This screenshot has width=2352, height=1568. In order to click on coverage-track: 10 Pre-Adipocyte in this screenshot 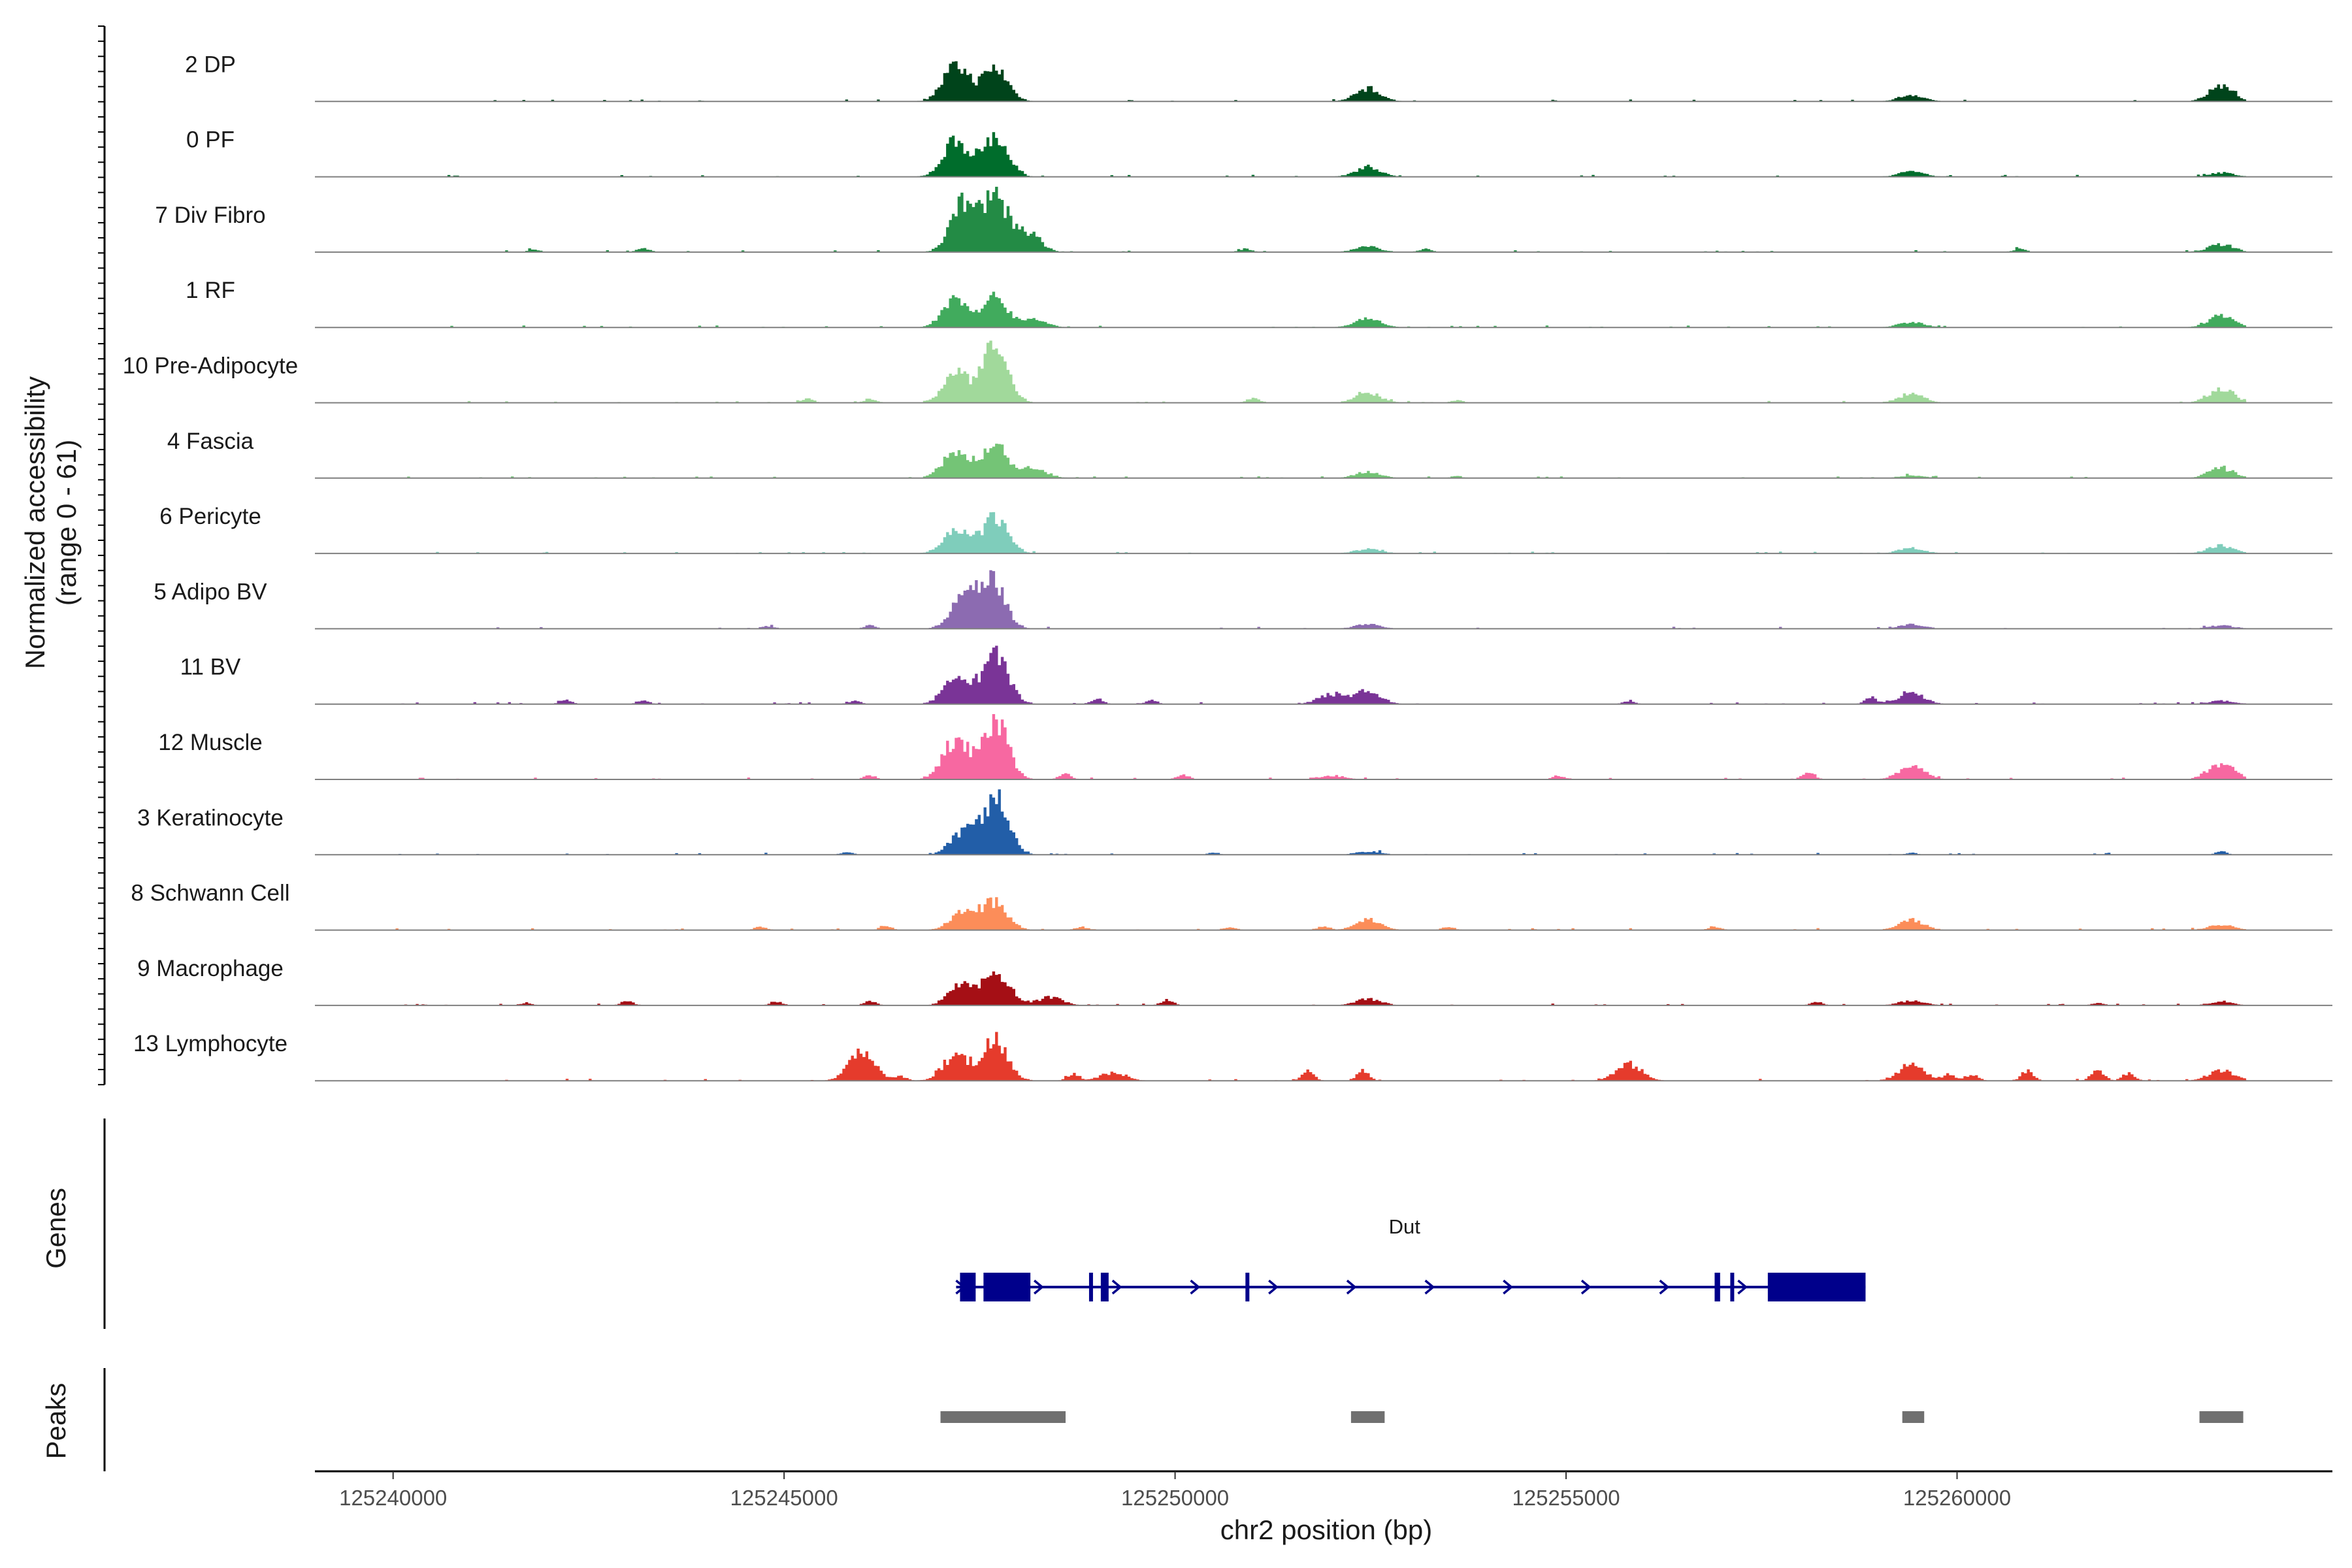, I will do `click(1227, 372)`.